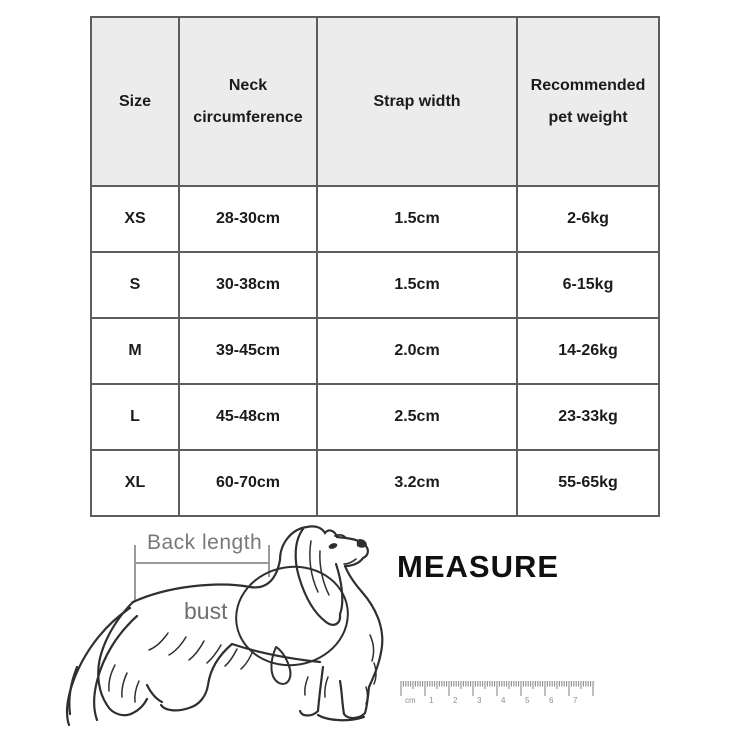  I want to click on dog-mouth, so click(350, 561).